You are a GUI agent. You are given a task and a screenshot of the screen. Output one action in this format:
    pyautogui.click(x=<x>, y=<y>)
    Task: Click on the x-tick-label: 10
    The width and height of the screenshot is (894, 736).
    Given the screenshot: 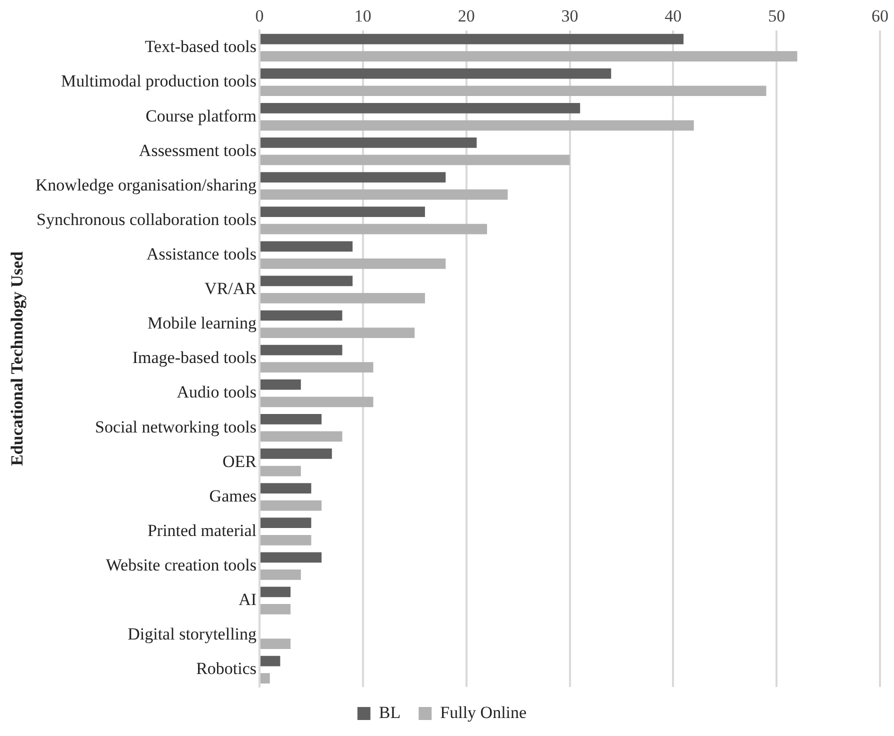 What is the action you would take?
    pyautogui.click(x=363, y=16)
    